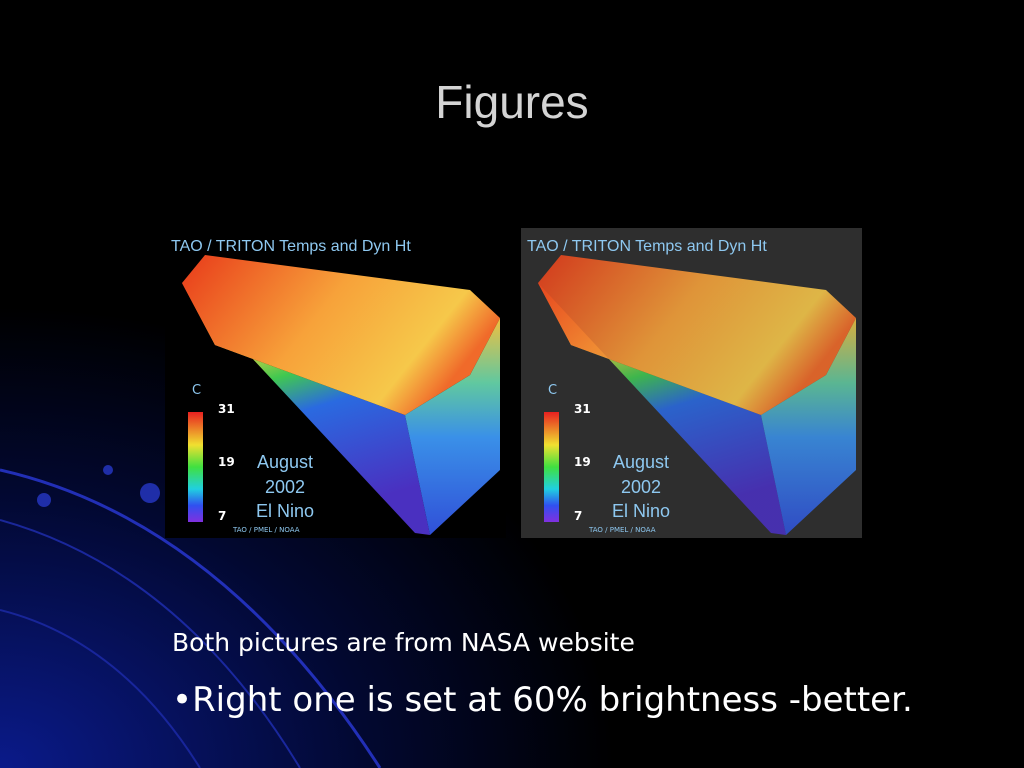 The image size is (1024, 768). What do you see at coordinates (511, 102) in the screenshot?
I see `slide-title: Figures` at bounding box center [511, 102].